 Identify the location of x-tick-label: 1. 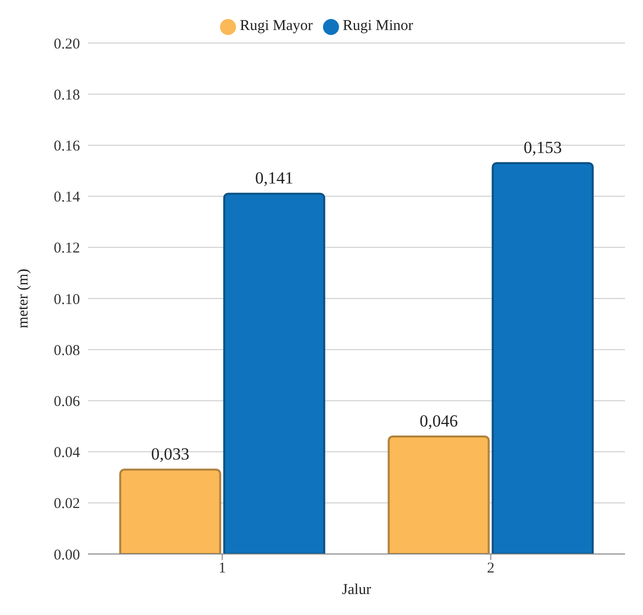
(222, 568).